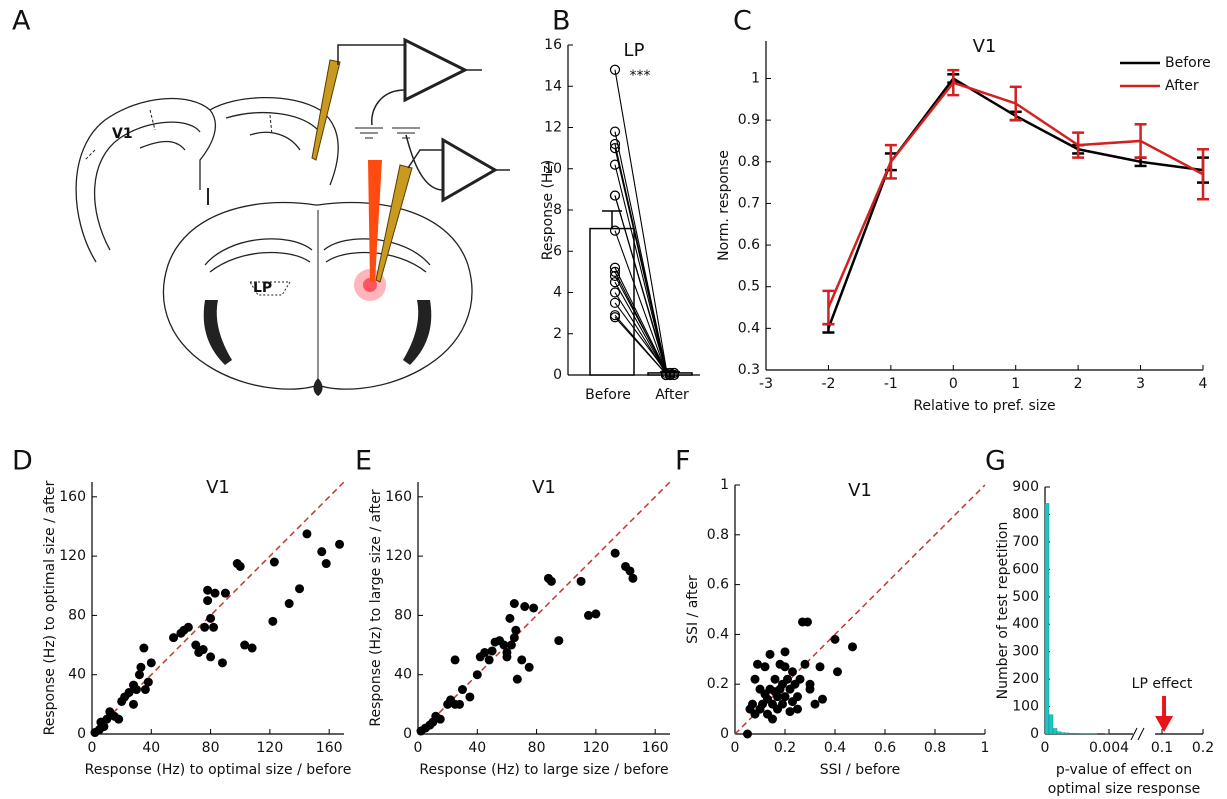 Image resolution: width=1227 pixels, height=799 pixels. What do you see at coordinates (553, 45) in the screenshot?
I see `y-tick-label: 16` at bounding box center [553, 45].